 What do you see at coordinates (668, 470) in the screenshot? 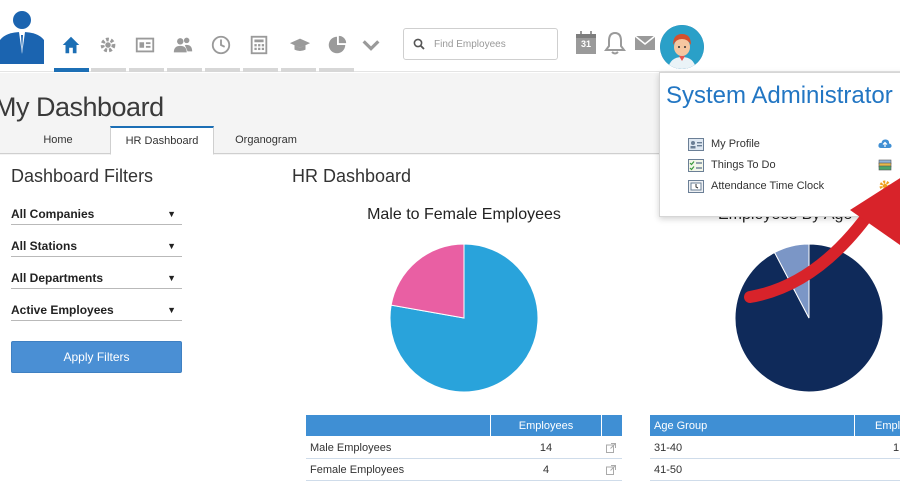
I see `row-label: 41-50` at bounding box center [668, 470].